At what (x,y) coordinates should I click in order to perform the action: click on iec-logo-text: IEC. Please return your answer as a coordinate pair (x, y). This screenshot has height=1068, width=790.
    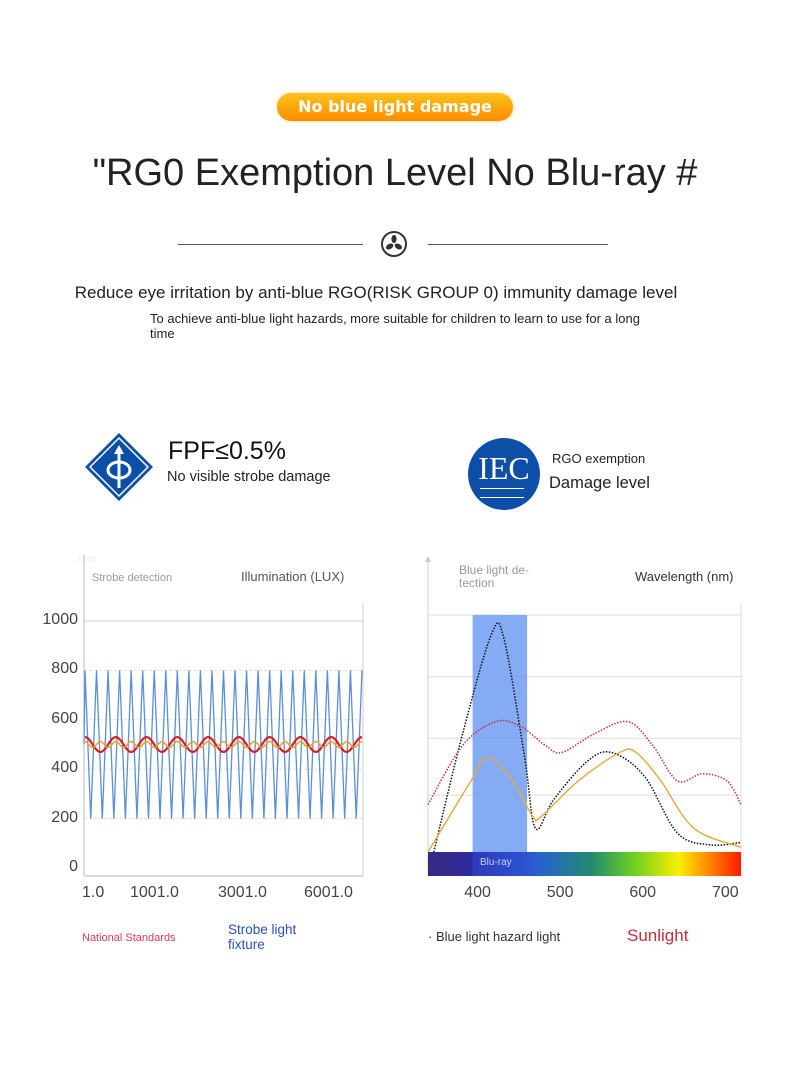
    Looking at the image, I should click on (504, 468).